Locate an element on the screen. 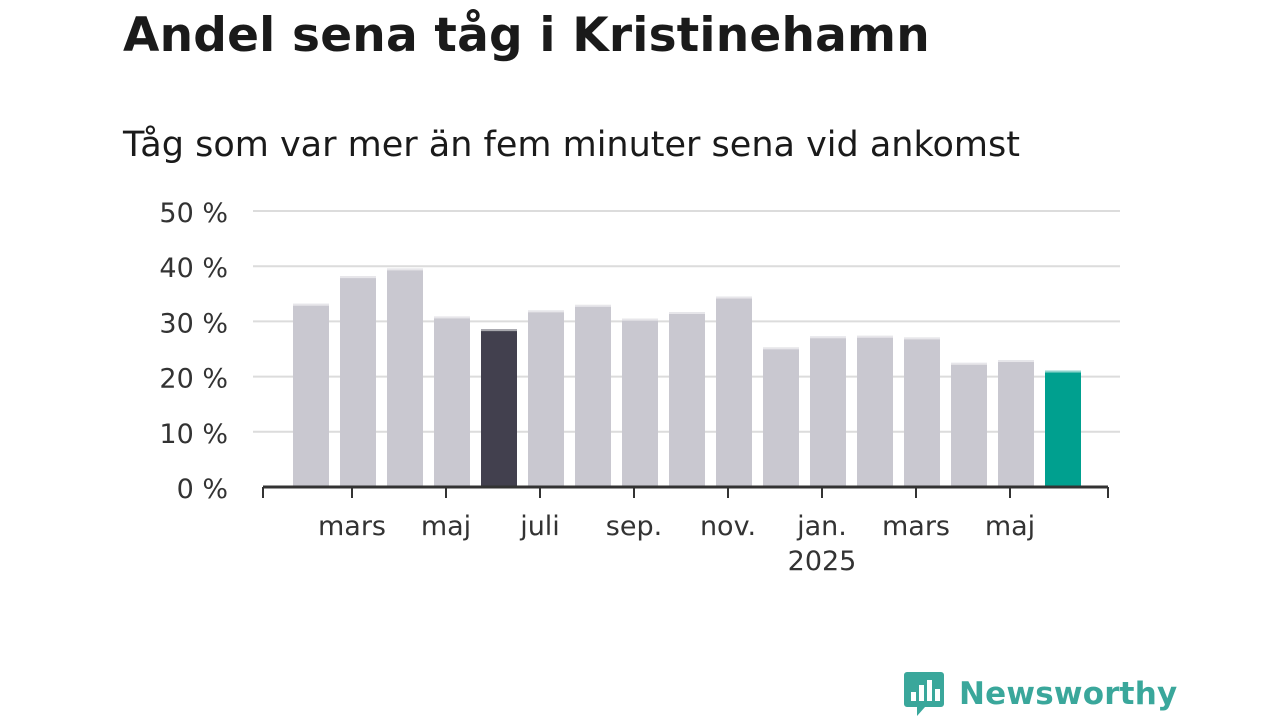  bar-chart-speech-bubble-icon is located at coordinates (924, 694).